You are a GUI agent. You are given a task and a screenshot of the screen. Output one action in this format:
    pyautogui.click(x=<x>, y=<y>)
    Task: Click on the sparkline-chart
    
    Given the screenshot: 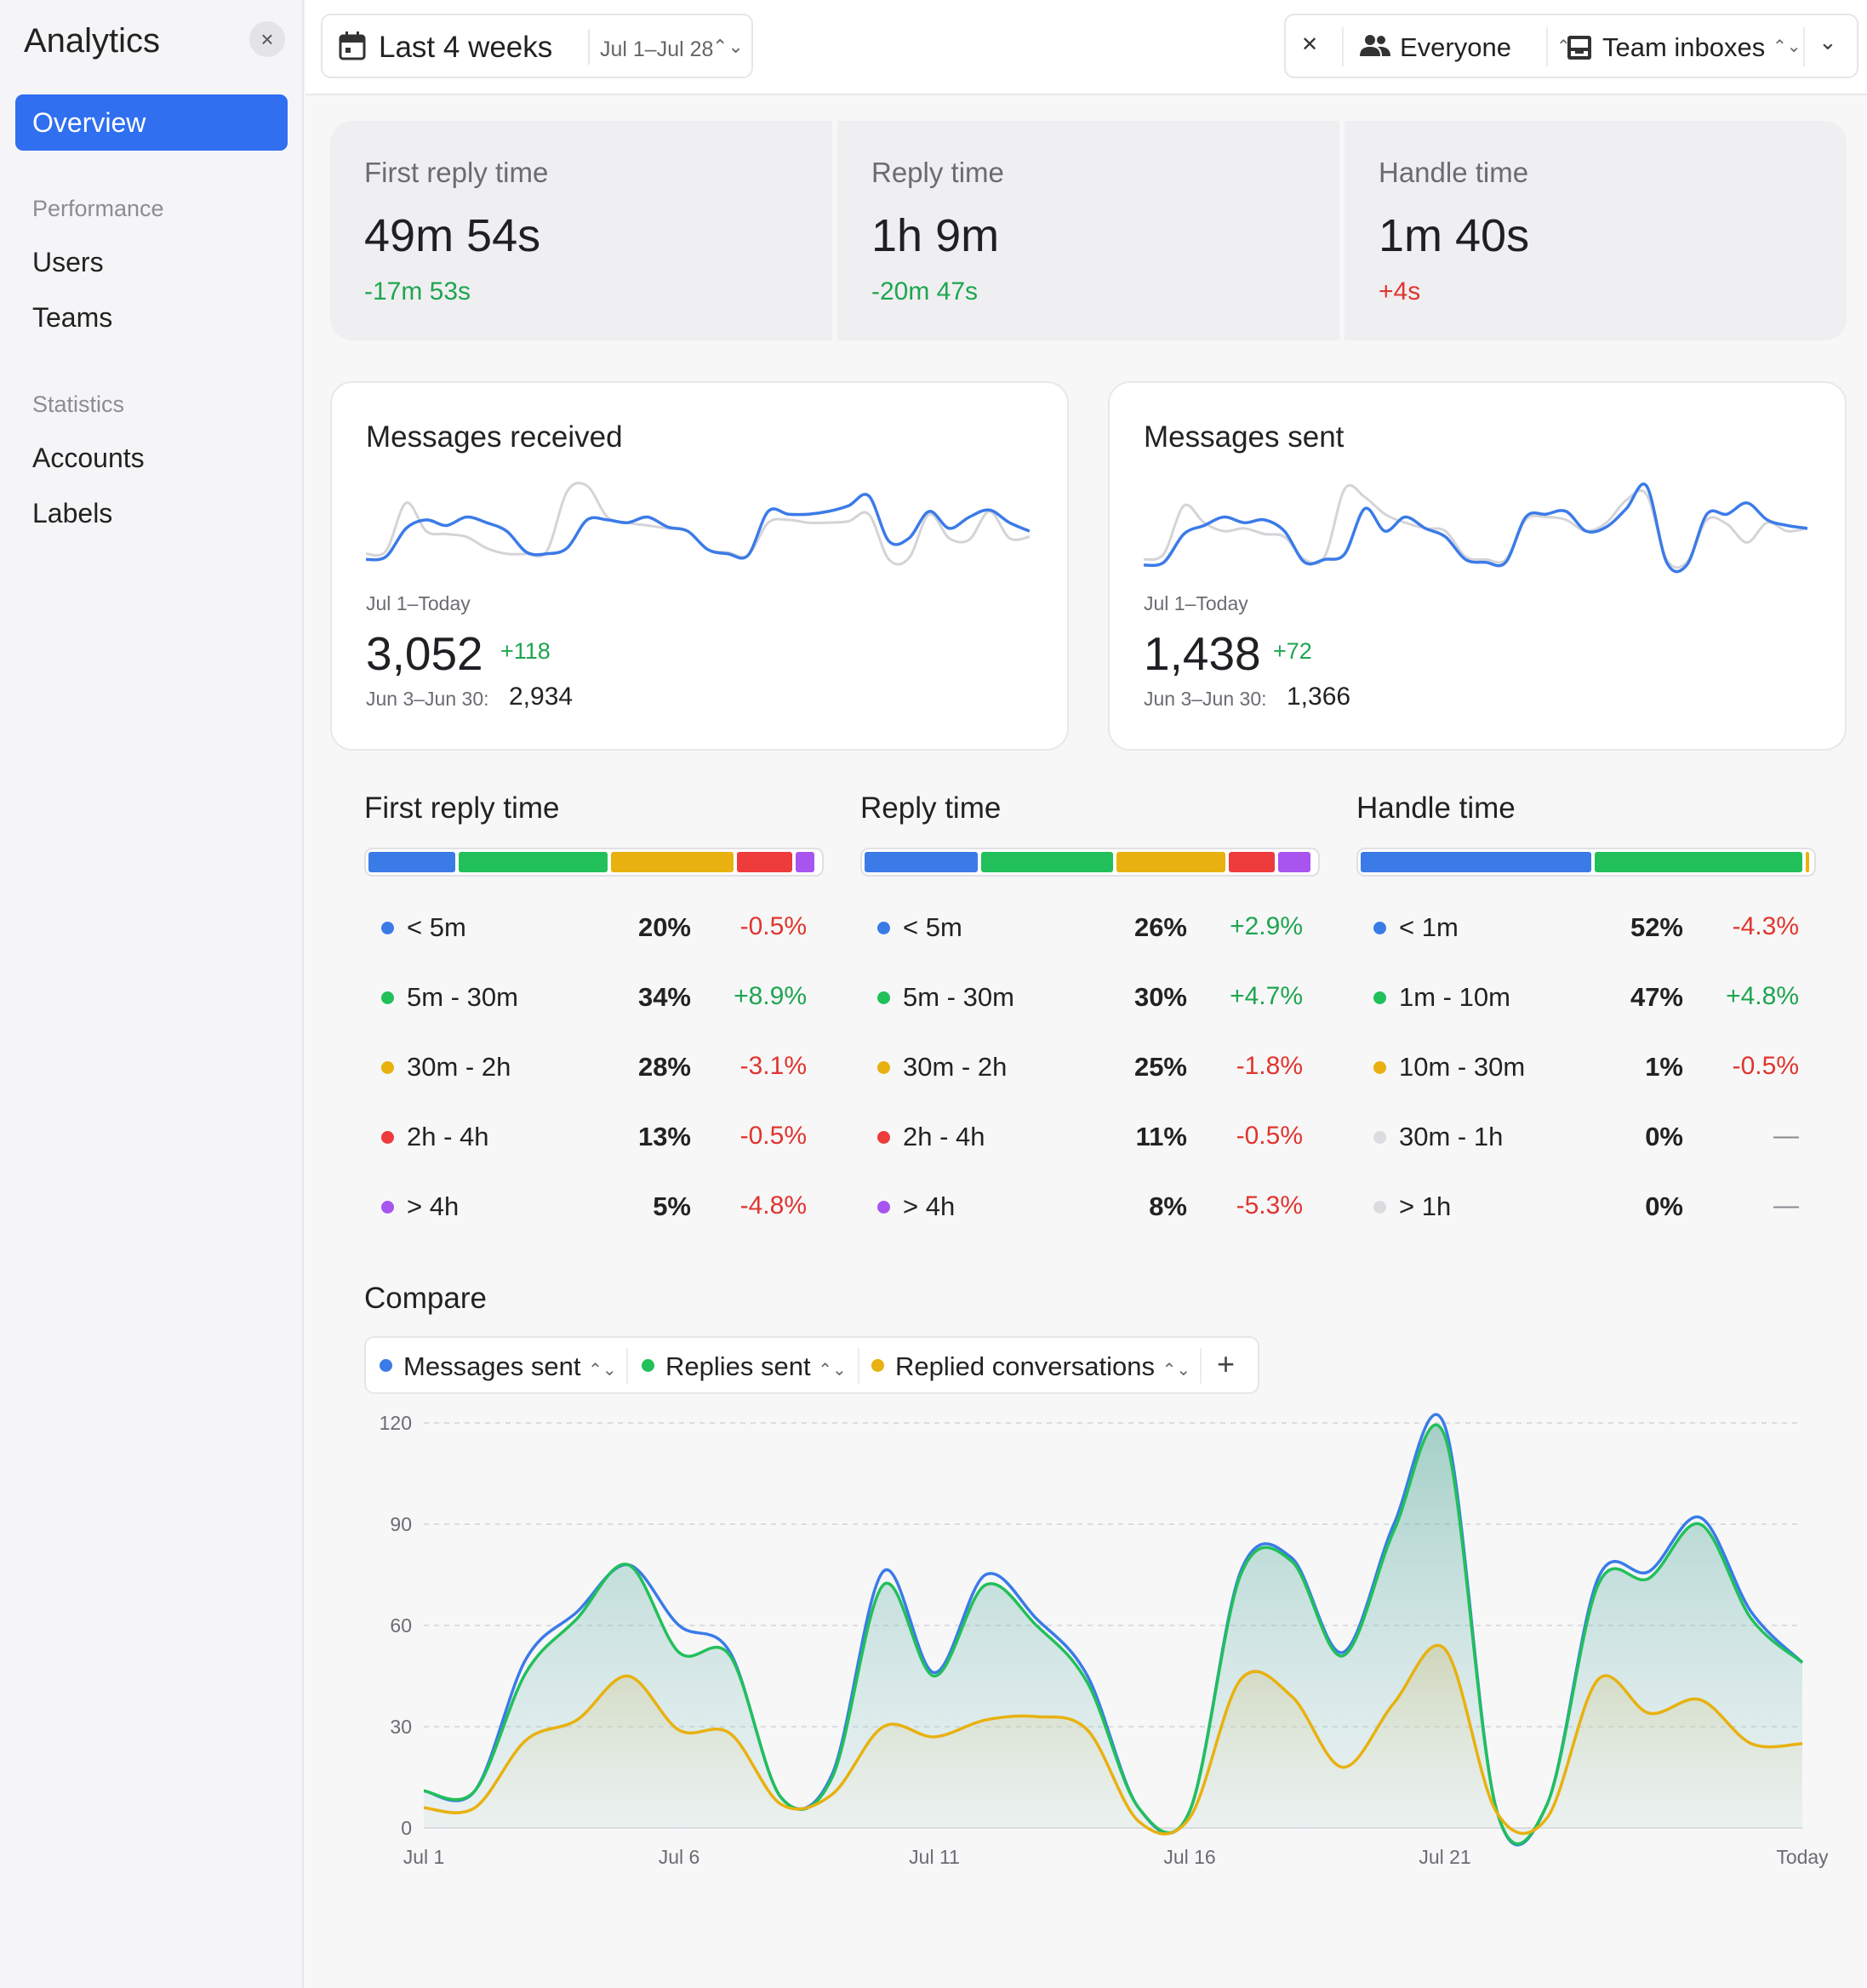 What is the action you would take?
    pyautogui.click(x=1475, y=528)
    